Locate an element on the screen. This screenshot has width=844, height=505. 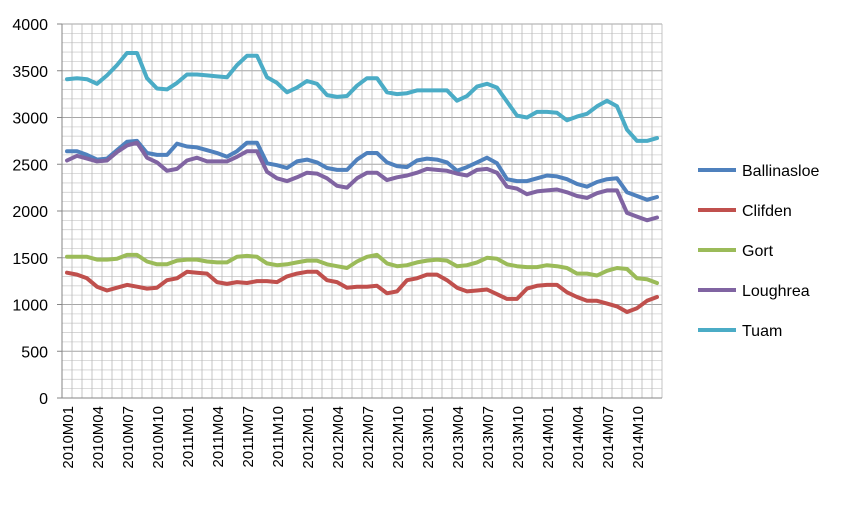
y-tick-label: 0 is located at coordinates (43, 399).